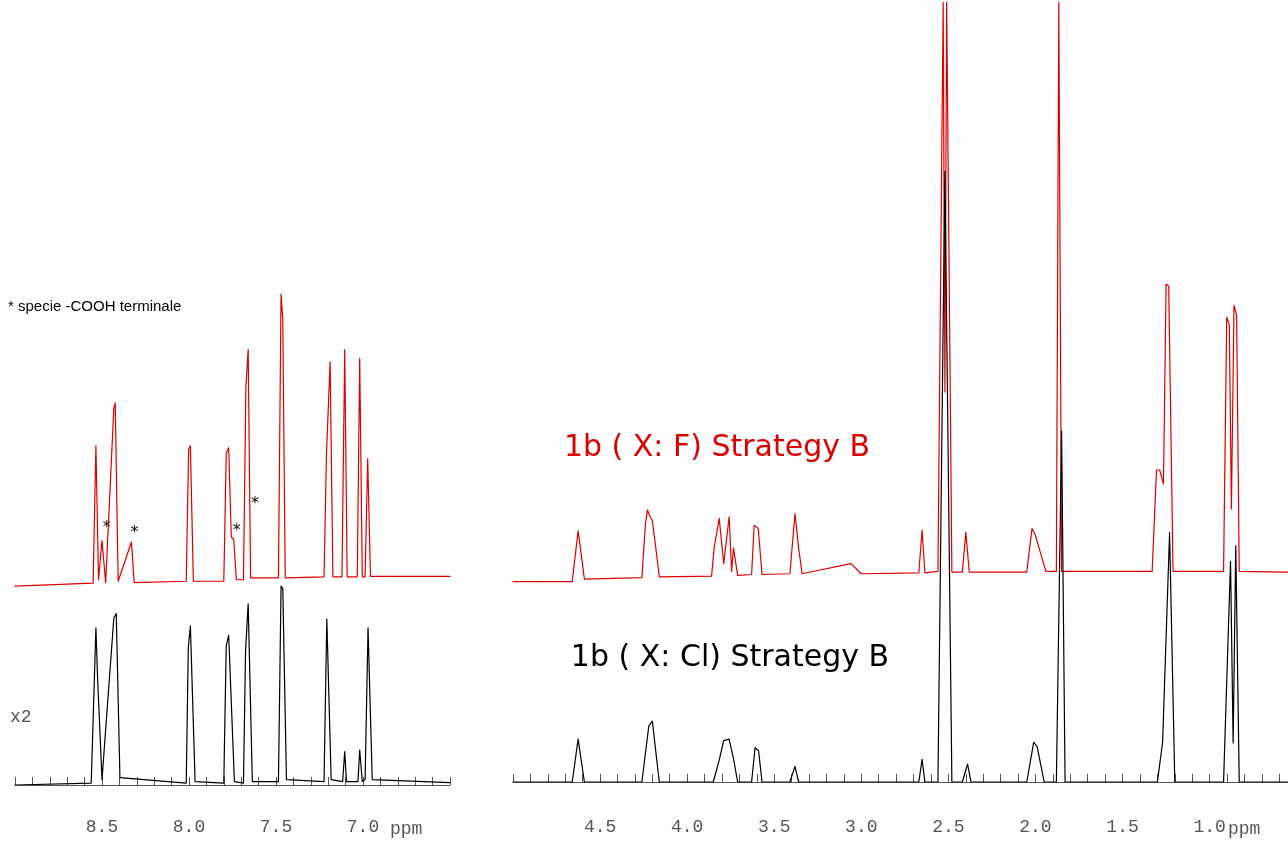 This screenshot has height=845, width=1288. What do you see at coordinates (363, 827) in the screenshot?
I see `x-tick-label: 7.0` at bounding box center [363, 827].